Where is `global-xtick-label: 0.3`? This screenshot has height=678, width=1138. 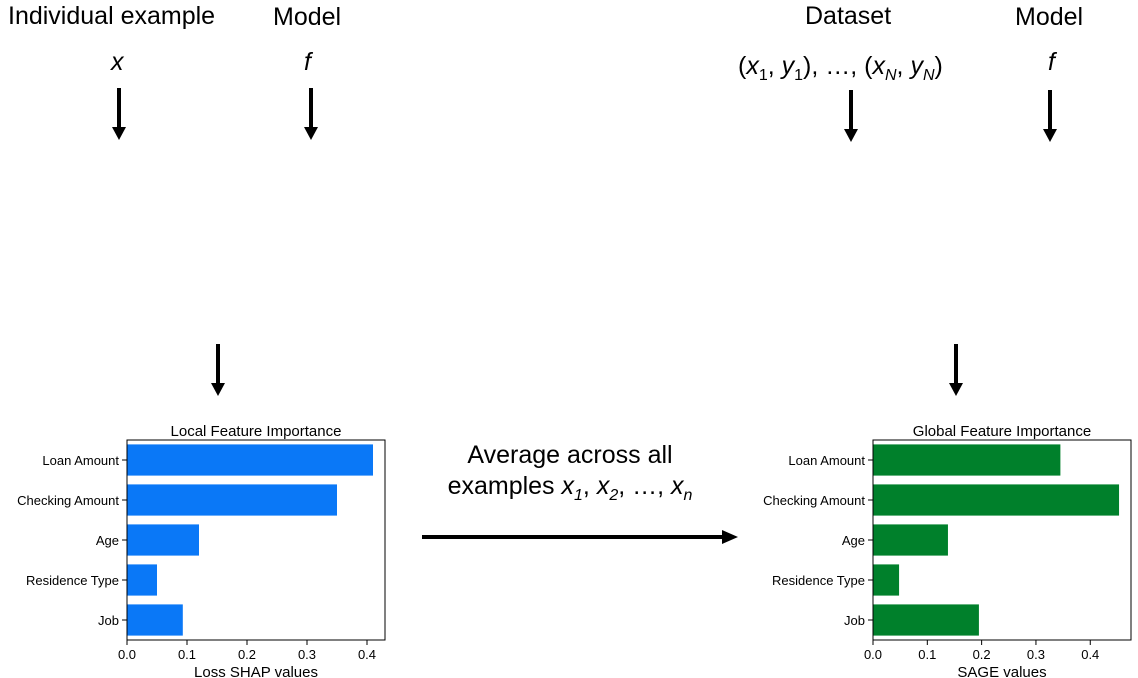
global-xtick-label: 0.3 is located at coordinates (1036, 654).